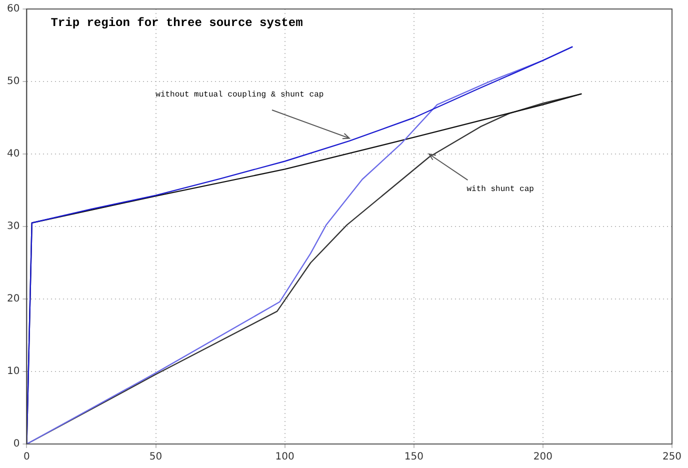 This screenshot has width=688, height=468. What do you see at coordinates (13, 154) in the screenshot?
I see `y-tick-label: 40` at bounding box center [13, 154].